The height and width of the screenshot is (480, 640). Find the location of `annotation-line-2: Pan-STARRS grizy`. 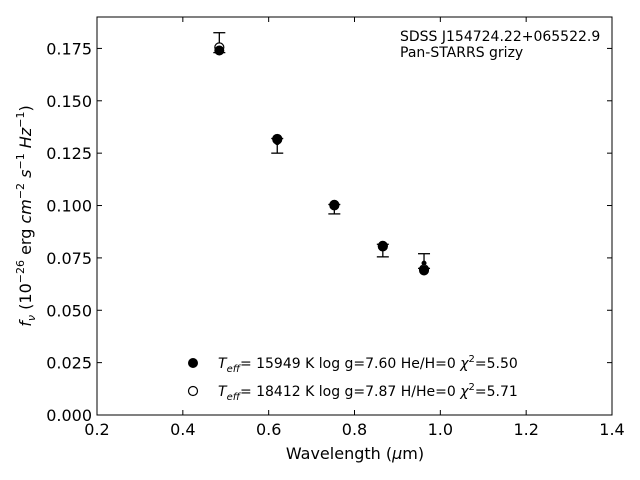

annotation-line-2: Pan-STARRS grizy is located at coordinates (461, 53).